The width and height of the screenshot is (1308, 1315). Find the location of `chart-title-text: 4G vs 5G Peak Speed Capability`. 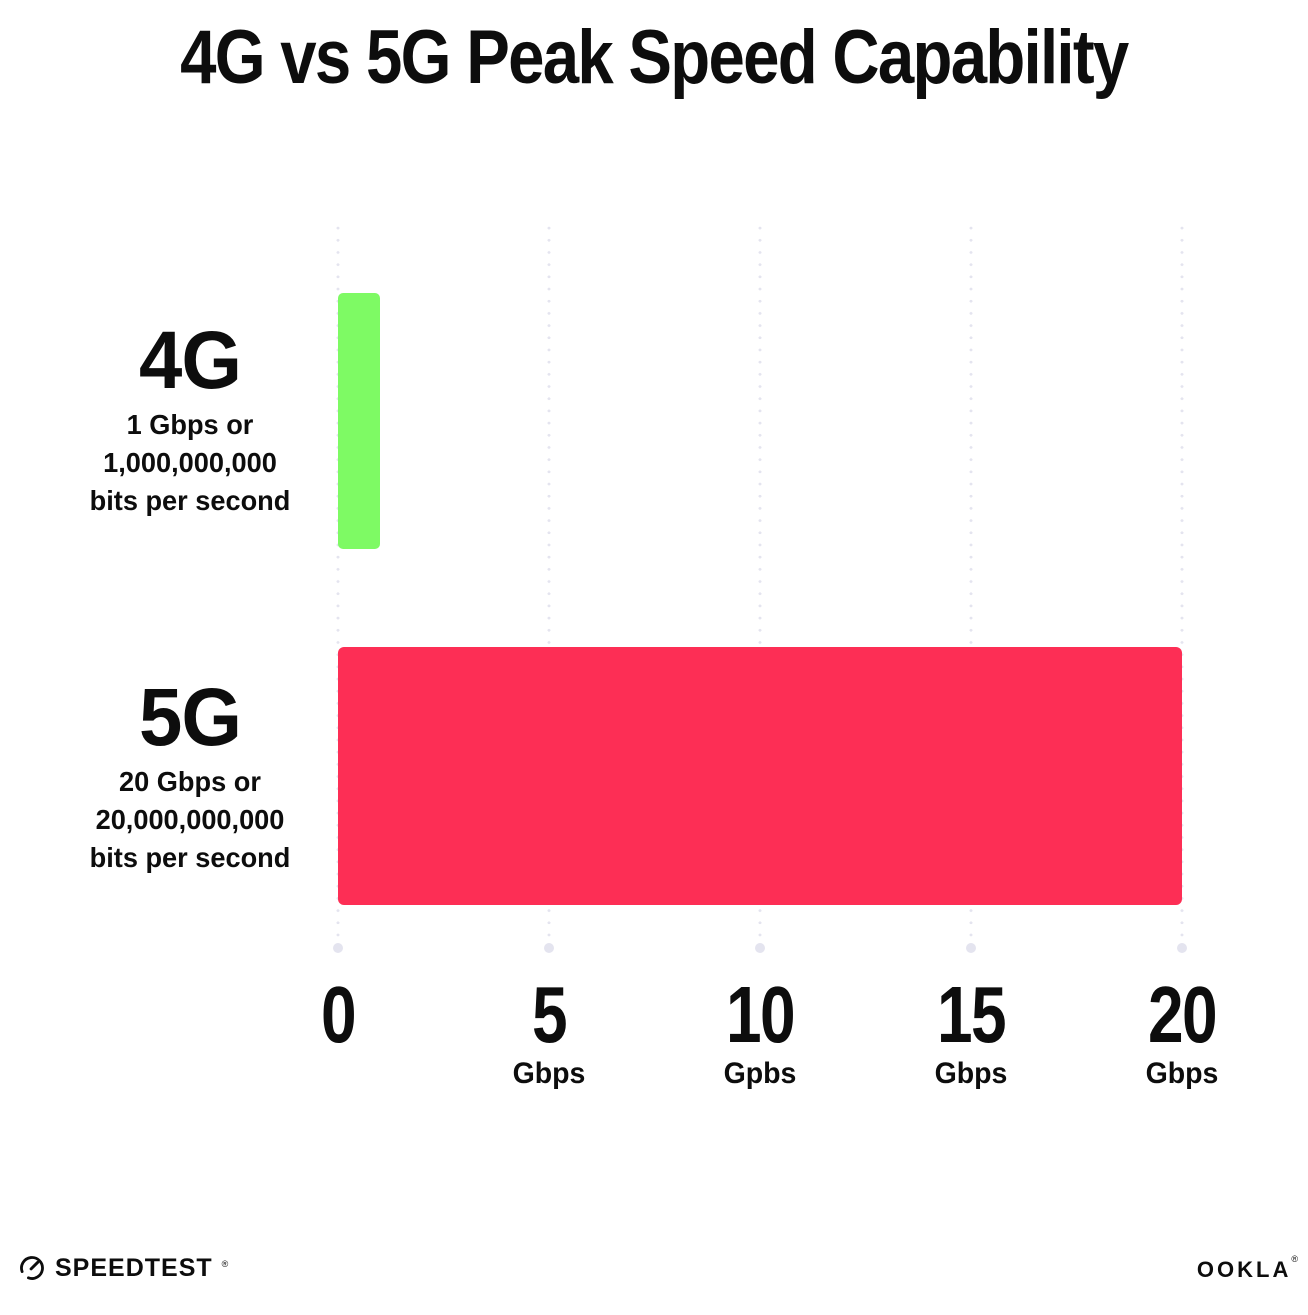

chart-title-text: 4G vs 5G Peak Speed Capability is located at coordinates (654, 57).